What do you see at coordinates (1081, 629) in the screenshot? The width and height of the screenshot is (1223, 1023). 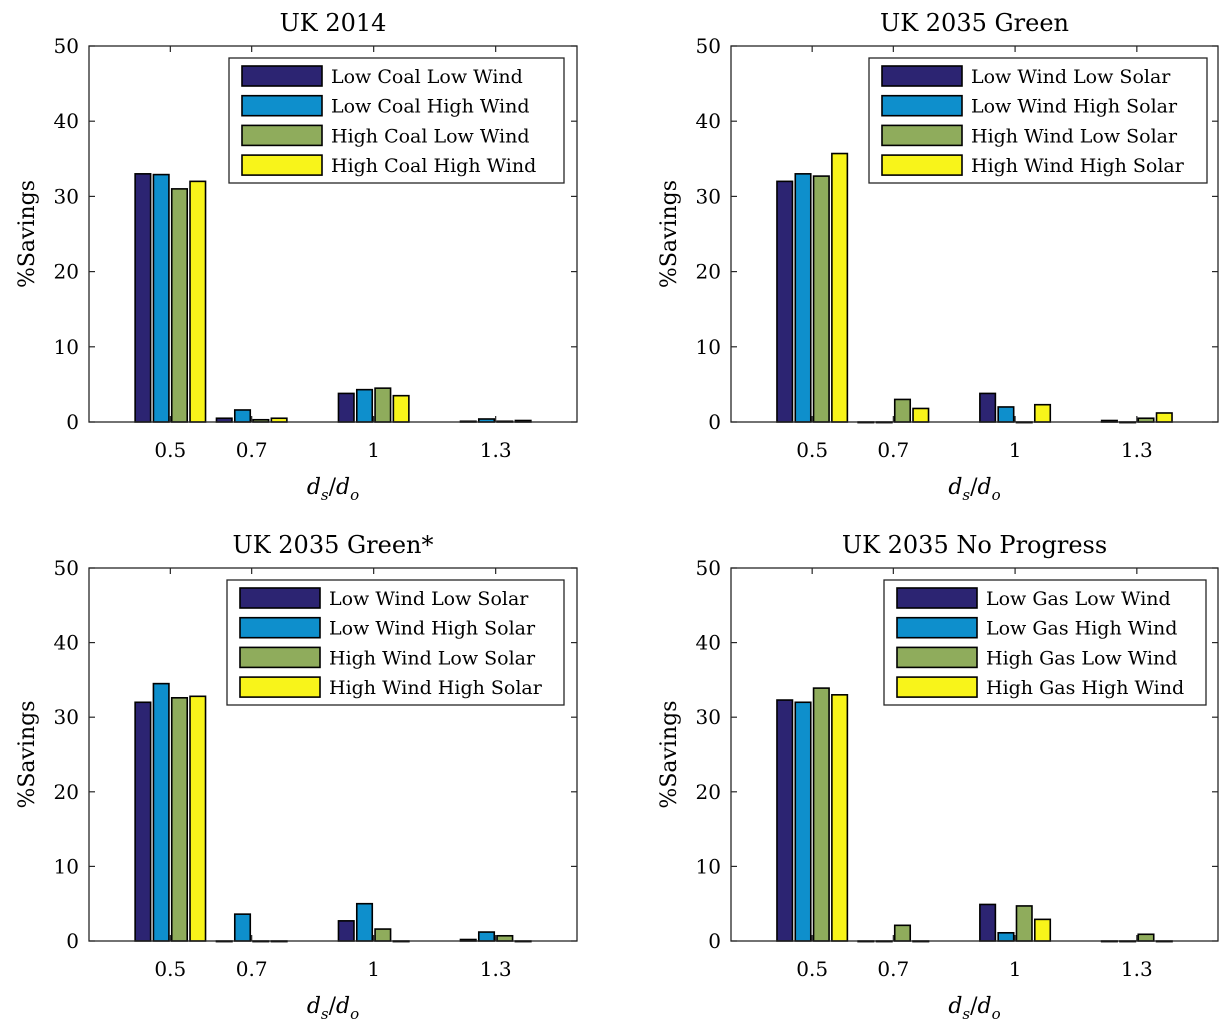 I see `legend-entry-label: Low Gas High Wind` at bounding box center [1081, 629].